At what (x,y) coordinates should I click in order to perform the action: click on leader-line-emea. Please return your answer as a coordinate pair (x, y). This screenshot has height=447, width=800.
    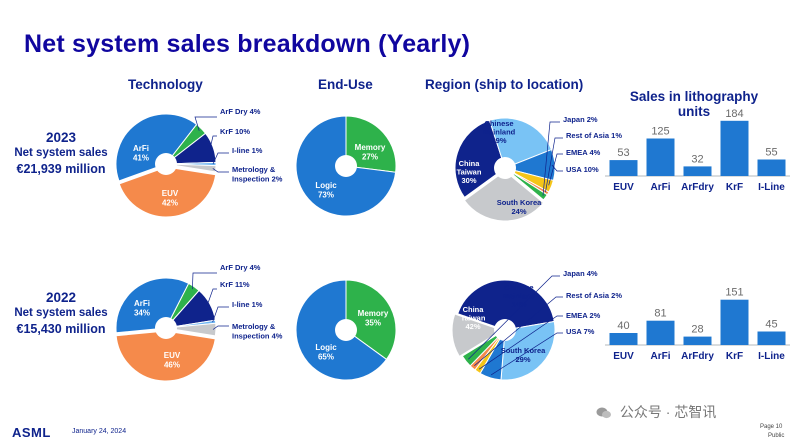
    Looking at the image, I should click on (520, 342).